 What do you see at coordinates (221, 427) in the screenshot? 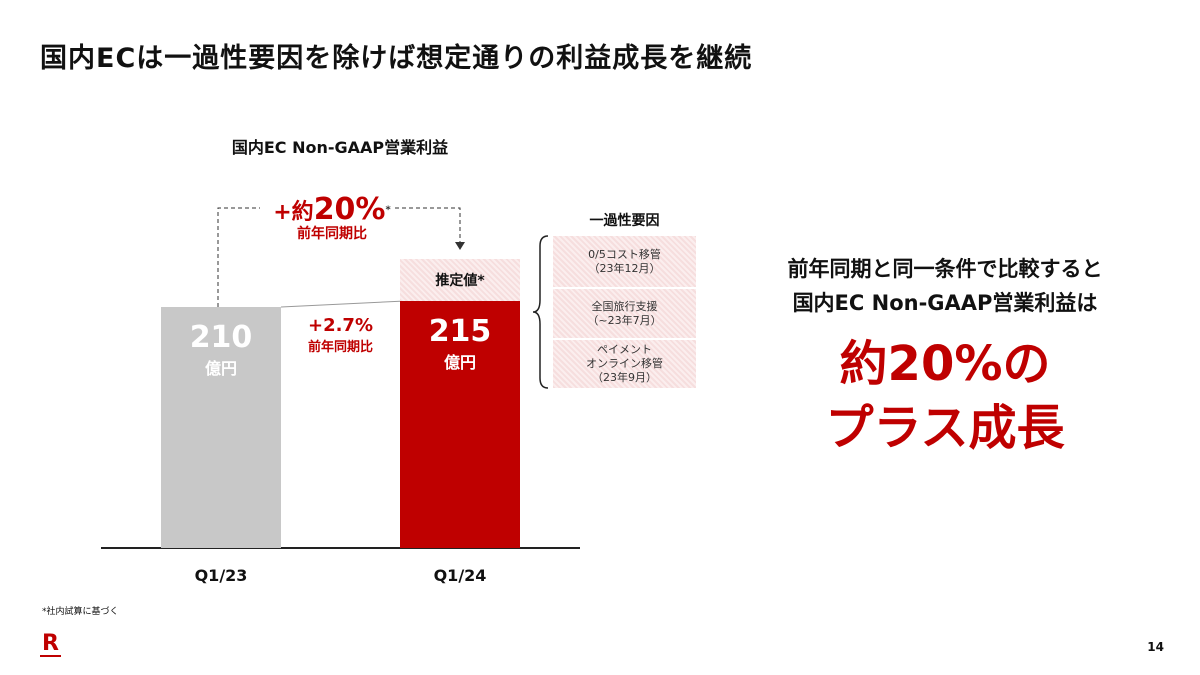
I see `bar-q1-23: 210 億円` at bounding box center [221, 427].